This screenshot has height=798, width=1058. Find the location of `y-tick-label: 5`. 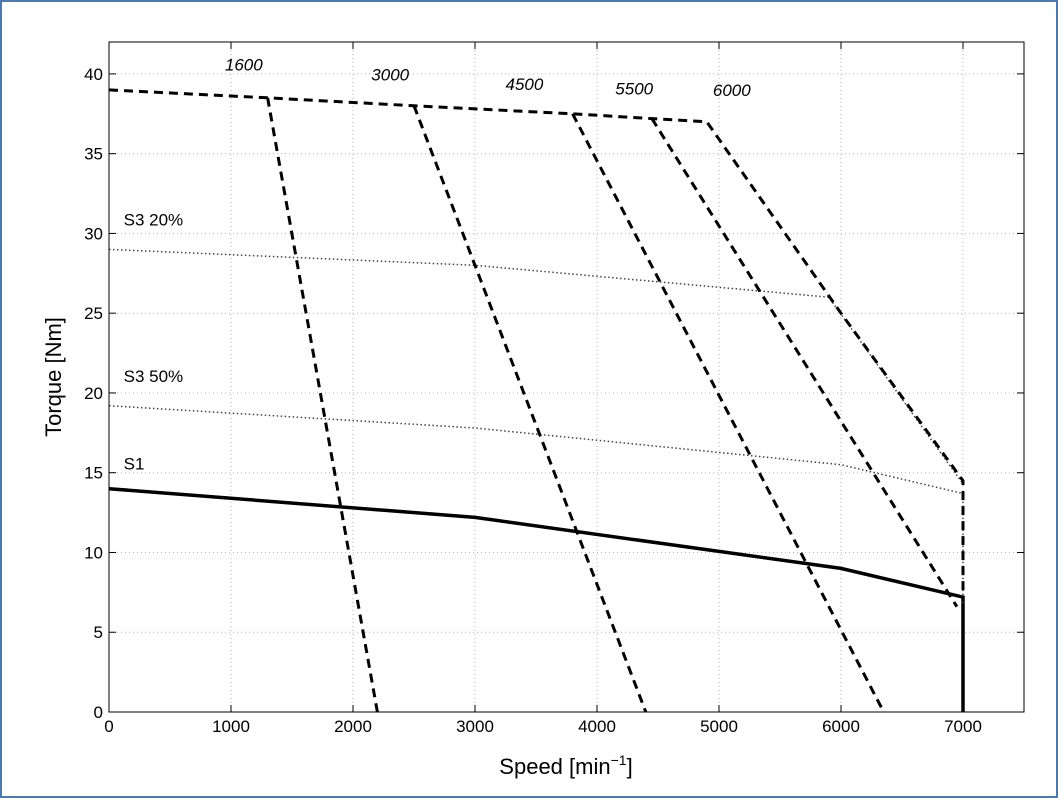

y-tick-label: 5 is located at coordinates (98, 632).